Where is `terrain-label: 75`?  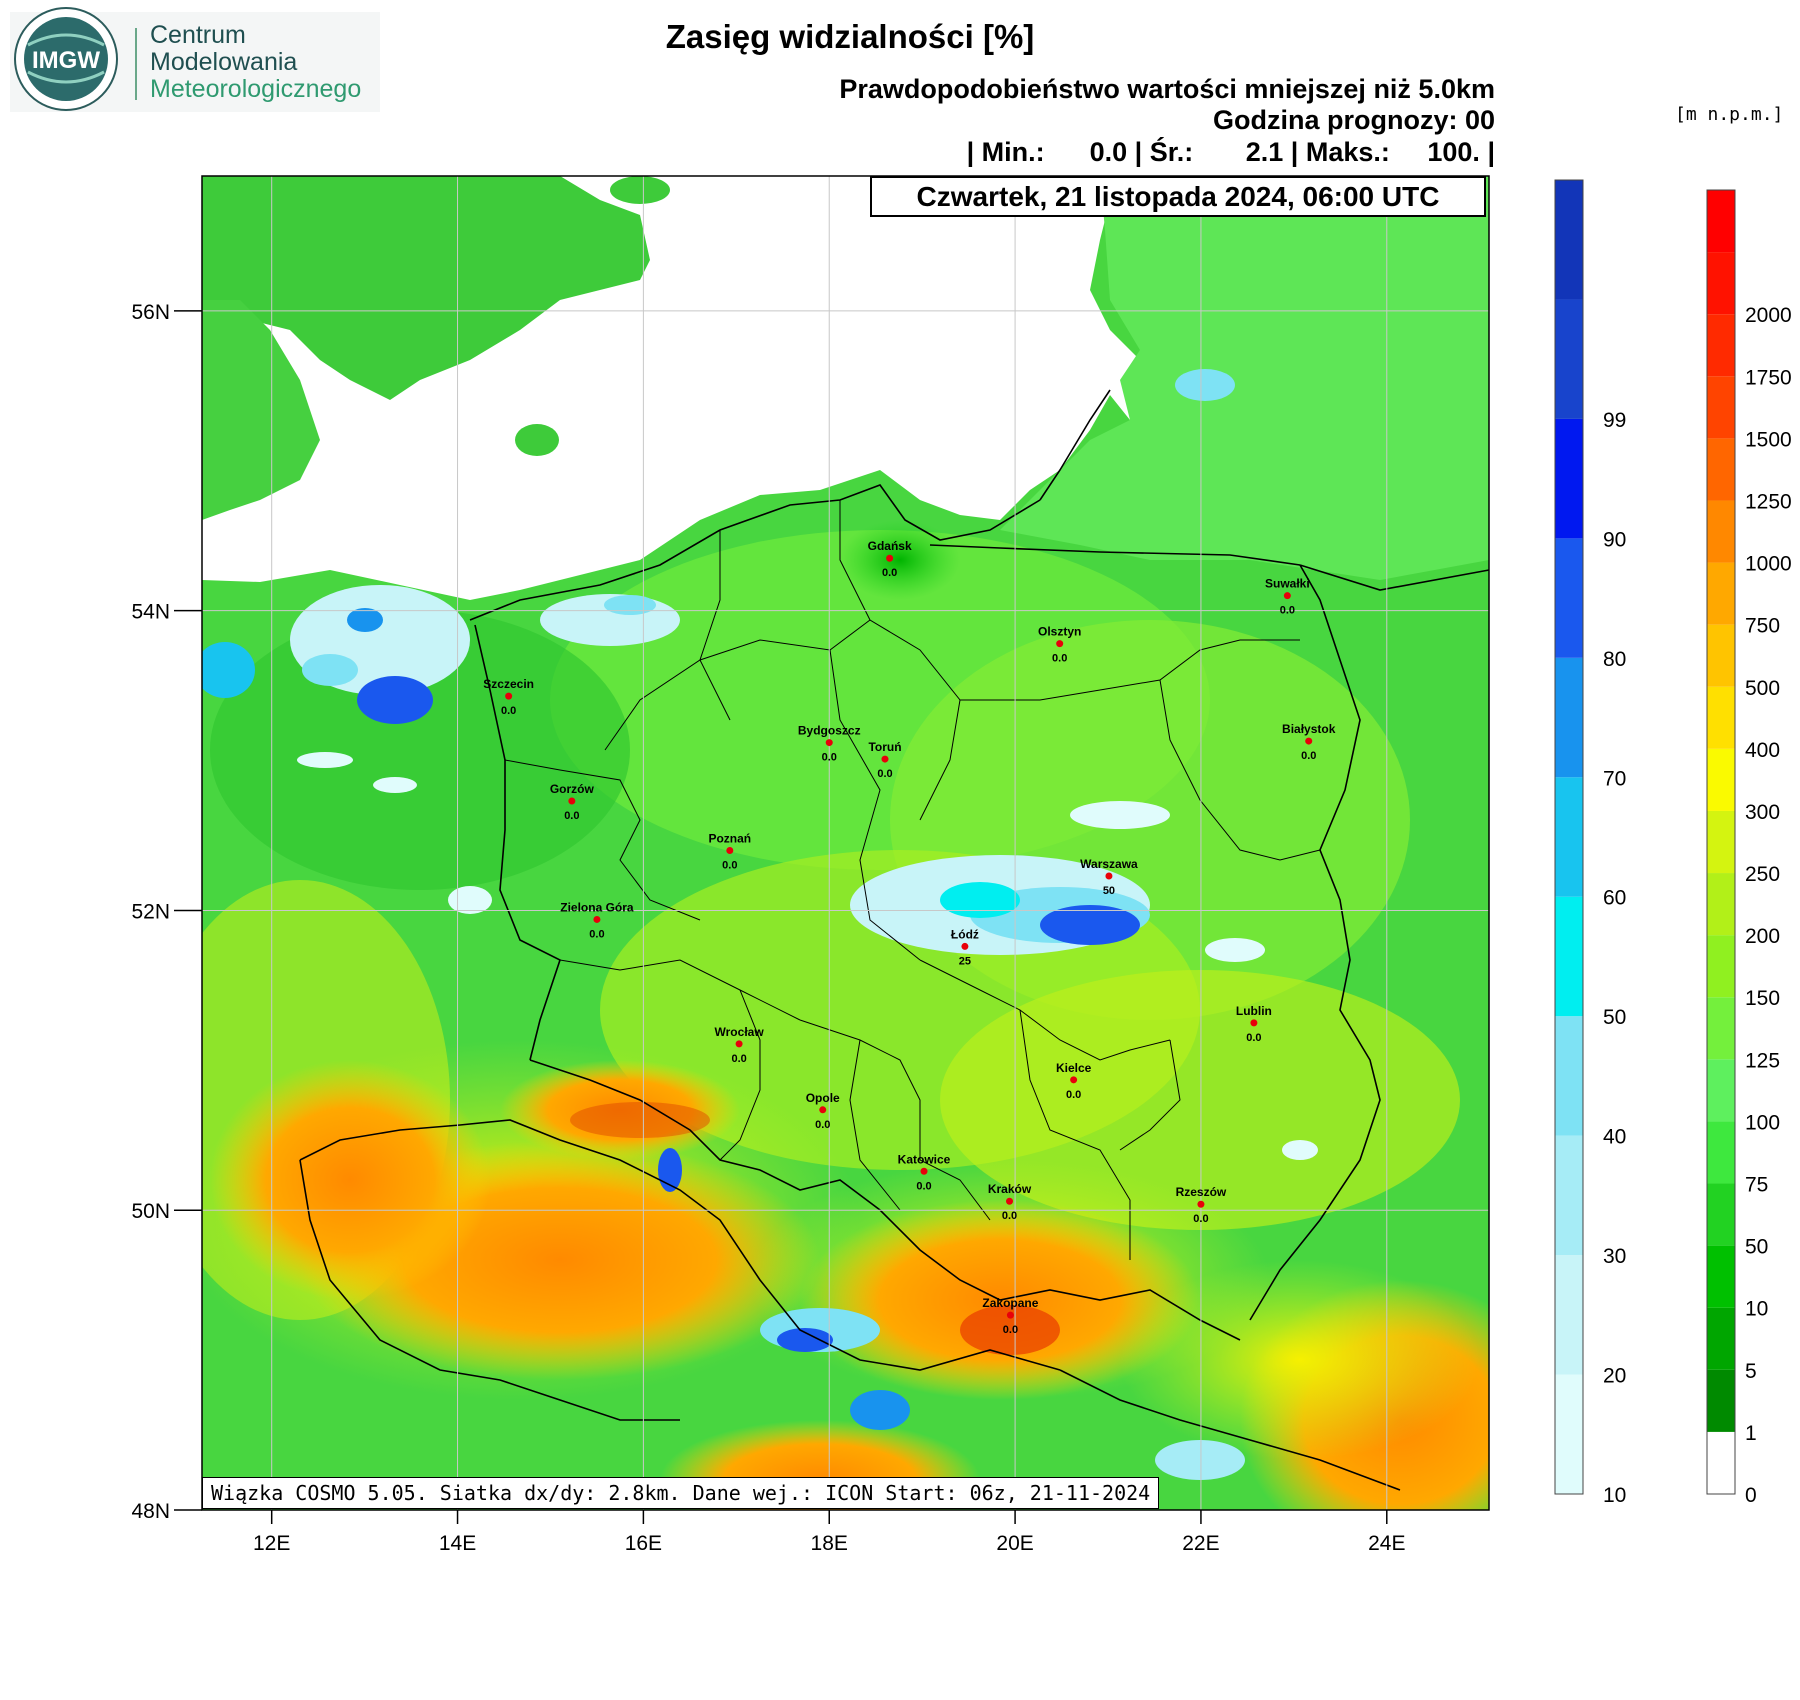 terrain-label: 75 is located at coordinates (1756, 1185).